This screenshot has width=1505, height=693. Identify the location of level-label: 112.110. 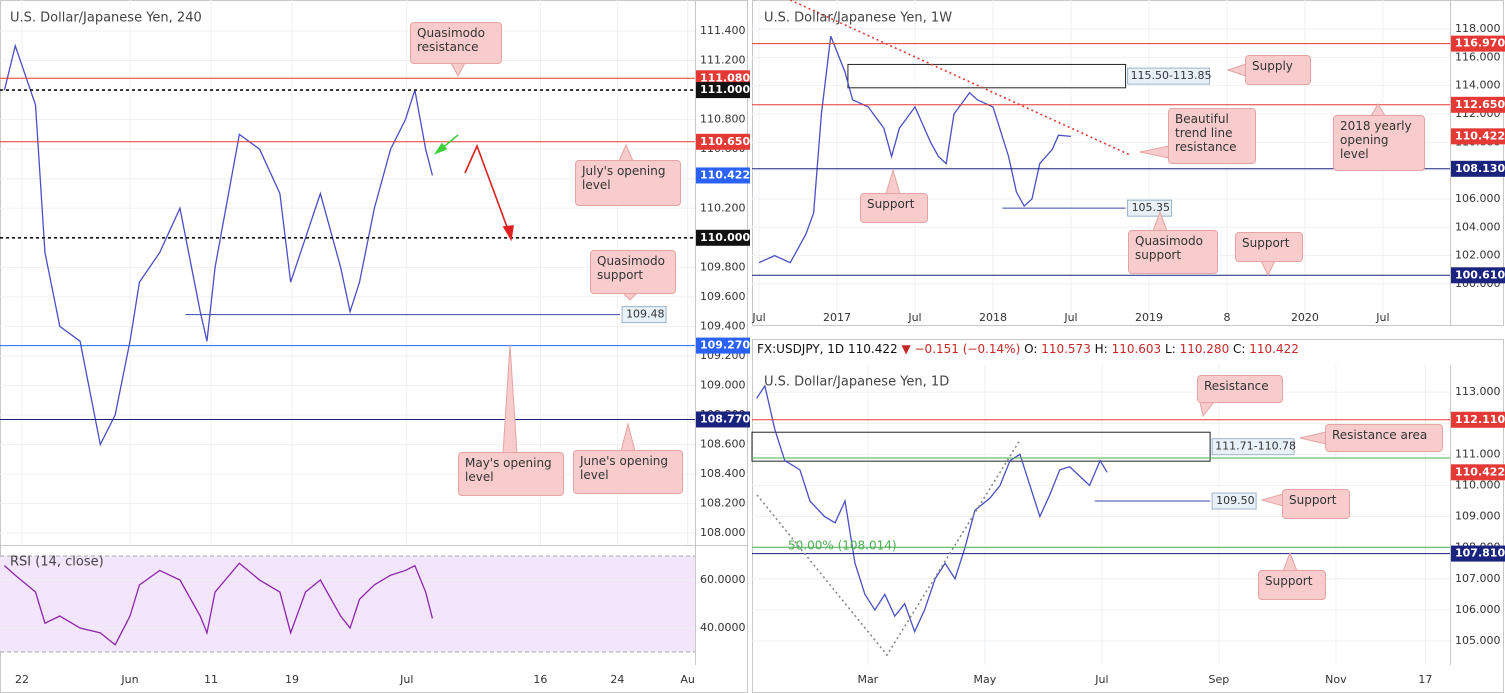
(1480, 419).